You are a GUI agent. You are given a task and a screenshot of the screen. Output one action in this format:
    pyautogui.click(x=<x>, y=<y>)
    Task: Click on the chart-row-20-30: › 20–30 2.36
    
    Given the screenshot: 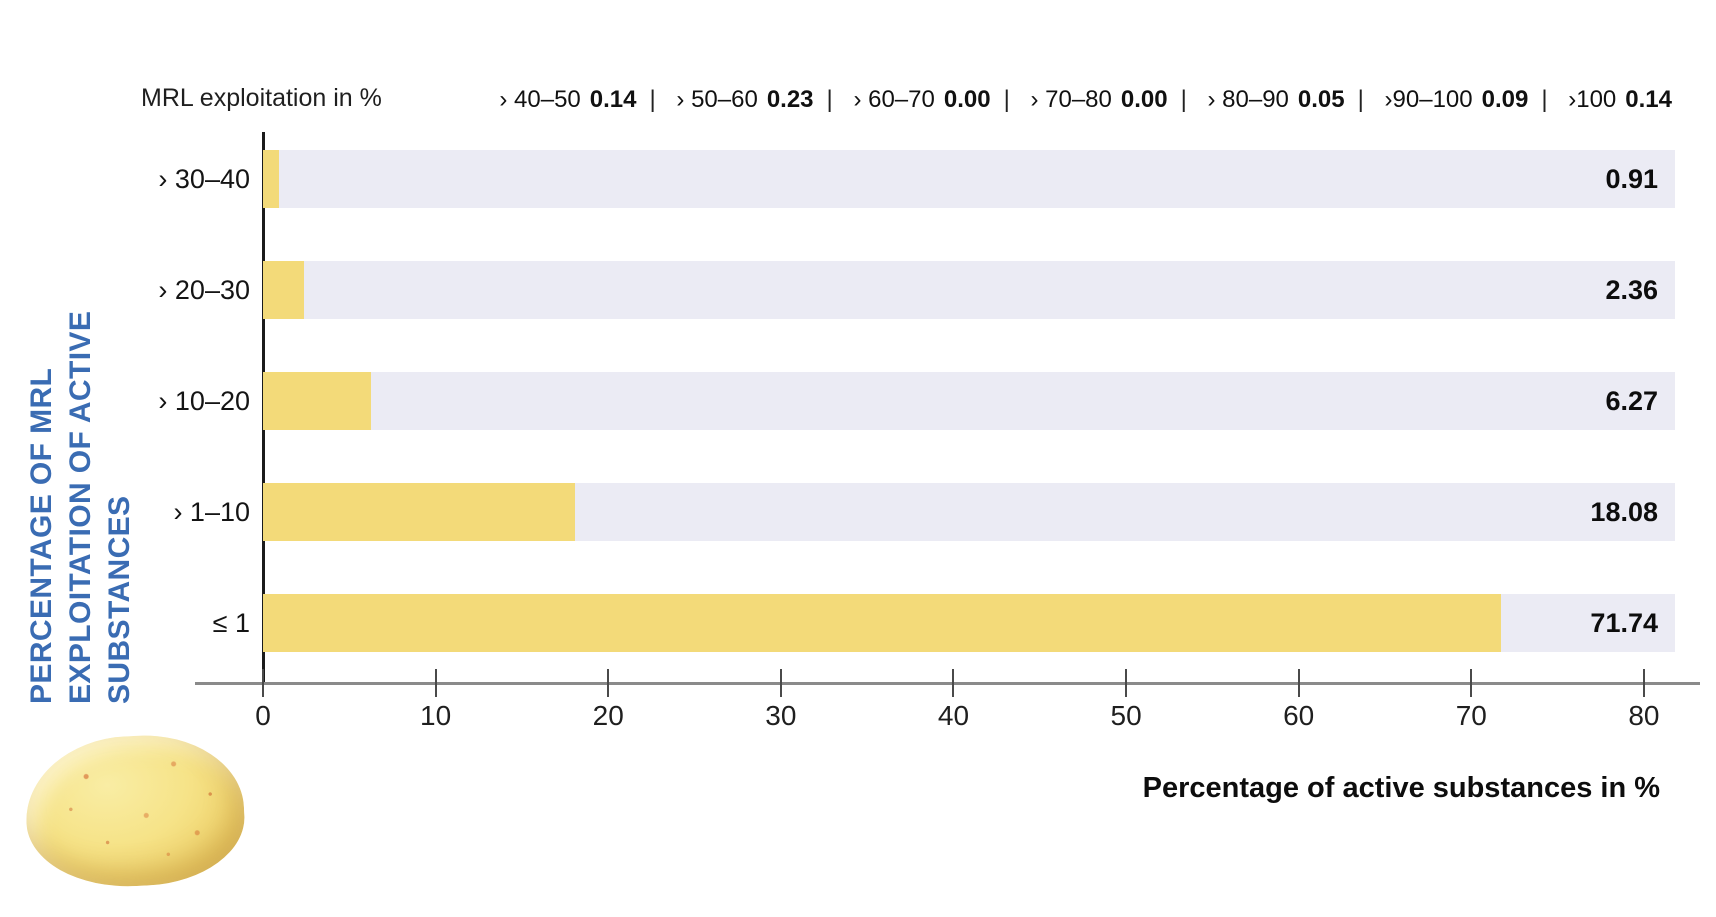 What is the action you would take?
    pyautogui.click(x=858, y=290)
    